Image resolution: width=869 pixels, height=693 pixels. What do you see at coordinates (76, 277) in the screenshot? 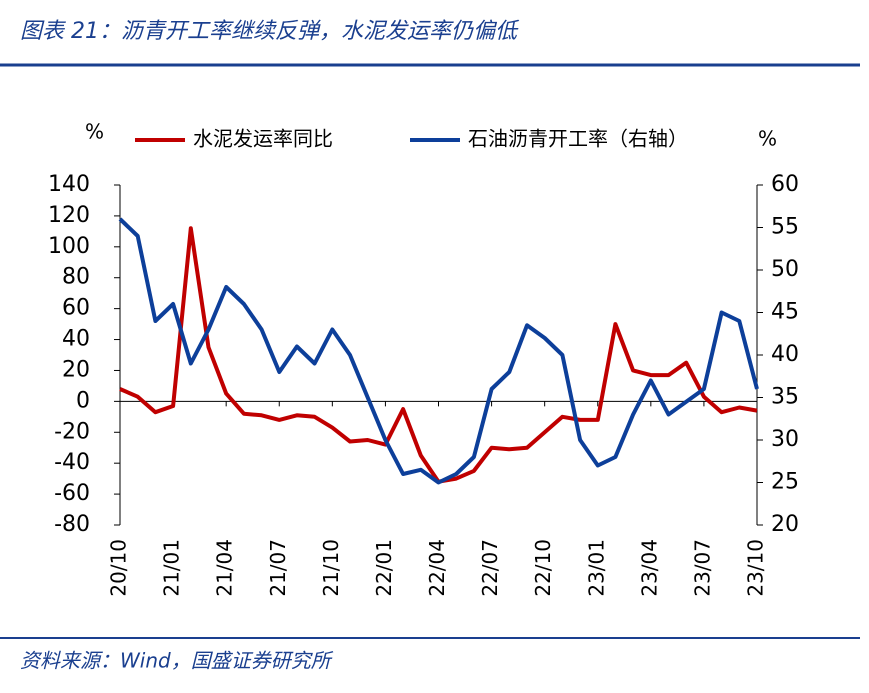
I see `y-tick-label: 80` at bounding box center [76, 277].